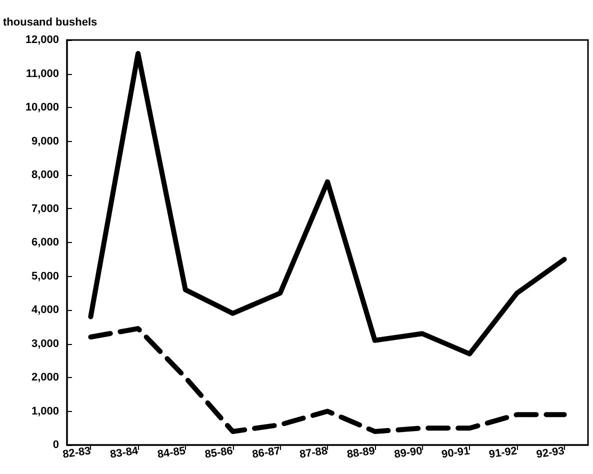  I want to click on x-tick-label: 84-85, so click(171, 453).